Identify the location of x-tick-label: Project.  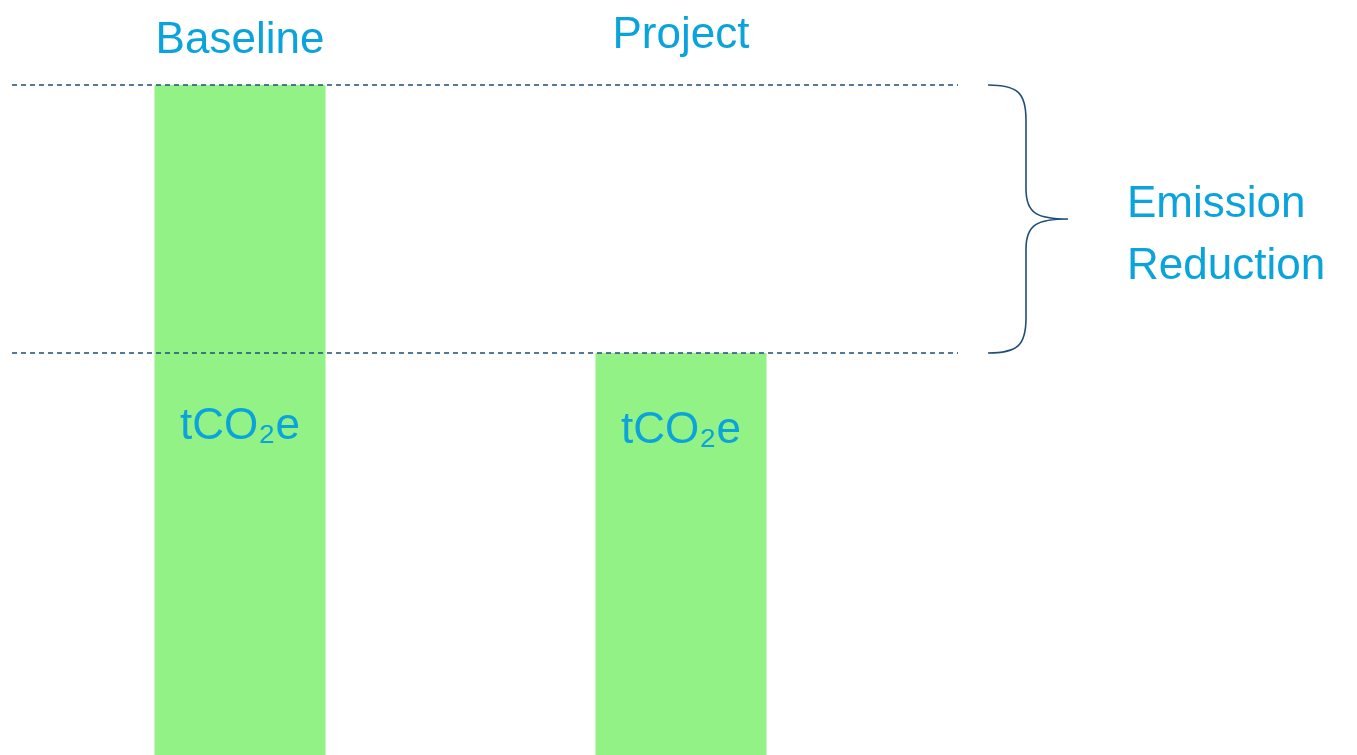
(681, 32).